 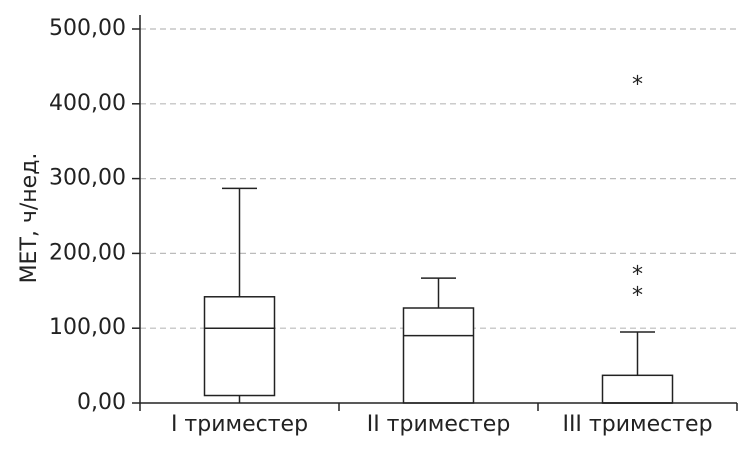 I want to click on box-3: ***, so click(x=637, y=238).